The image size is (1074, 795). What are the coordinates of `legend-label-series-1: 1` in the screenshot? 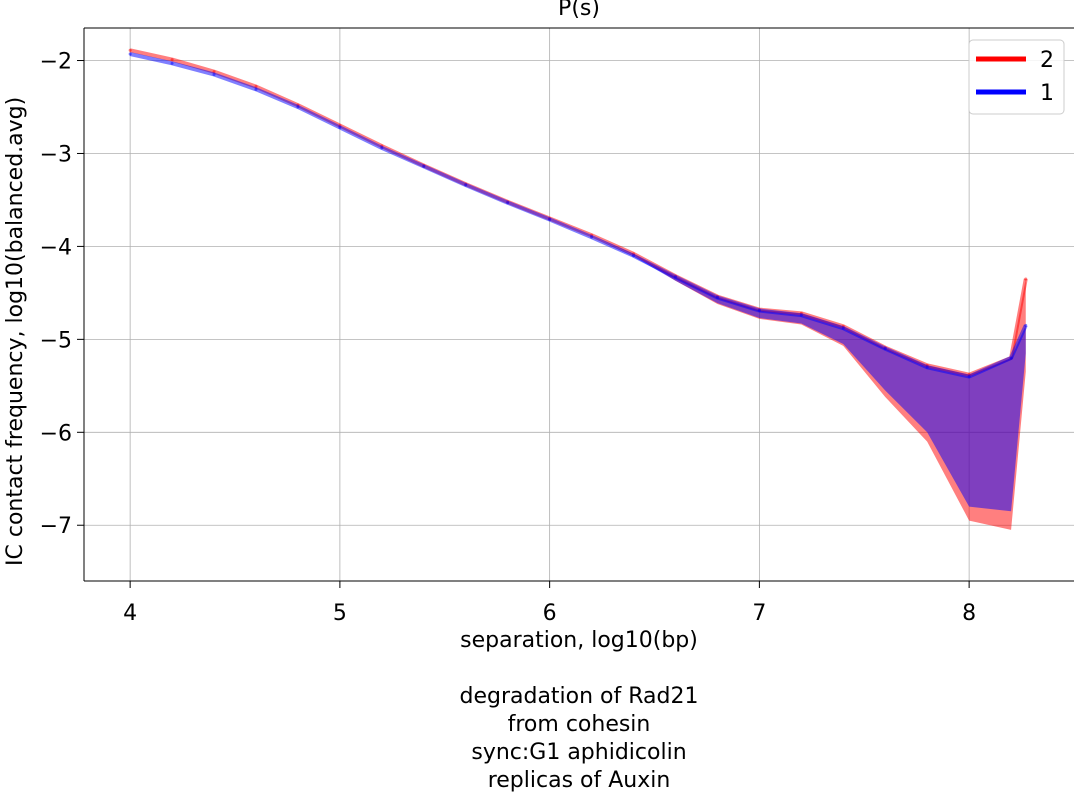 It's located at (1047, 93).